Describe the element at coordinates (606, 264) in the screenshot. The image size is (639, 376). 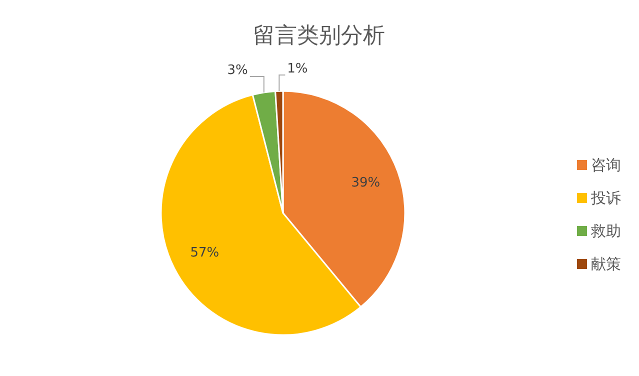
I see `legend-label: 献策` at that location.